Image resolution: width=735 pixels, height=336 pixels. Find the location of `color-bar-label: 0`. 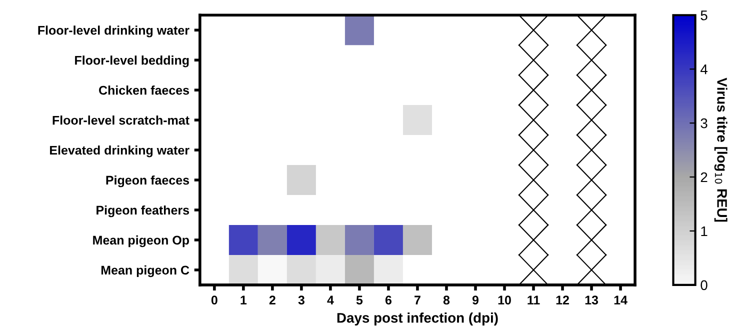

color-bar-label: 0 is located at coordinates (704, 285).